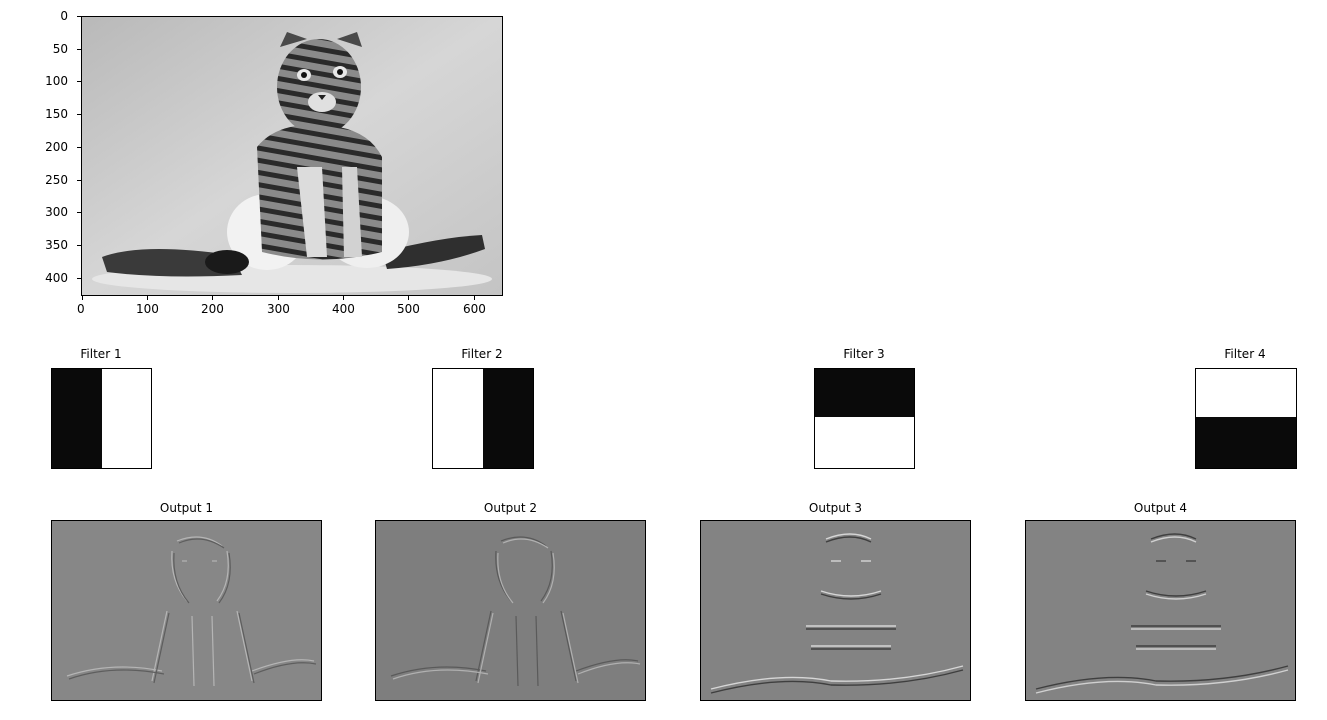  What do you see at coordinates (1160, 508) in the screenshot?
I see `output-4-title: Output 4` at bounding box center [1160, 508].